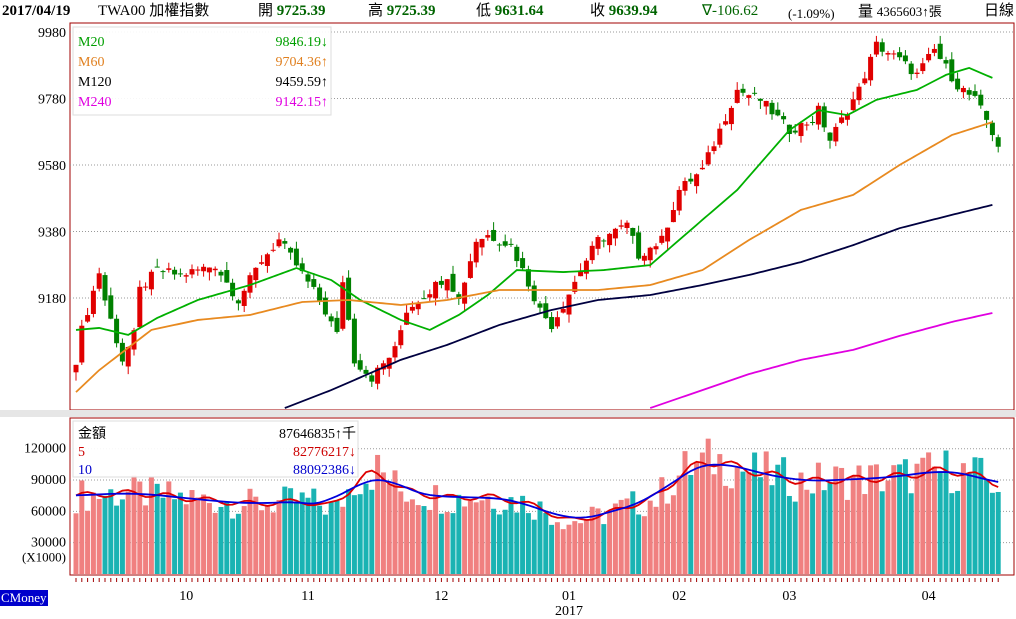 Image resolution: width=1016 pixels, height=619 pixels. I want to click on volume-legend-value: 88092386↓, so click(324, 470).